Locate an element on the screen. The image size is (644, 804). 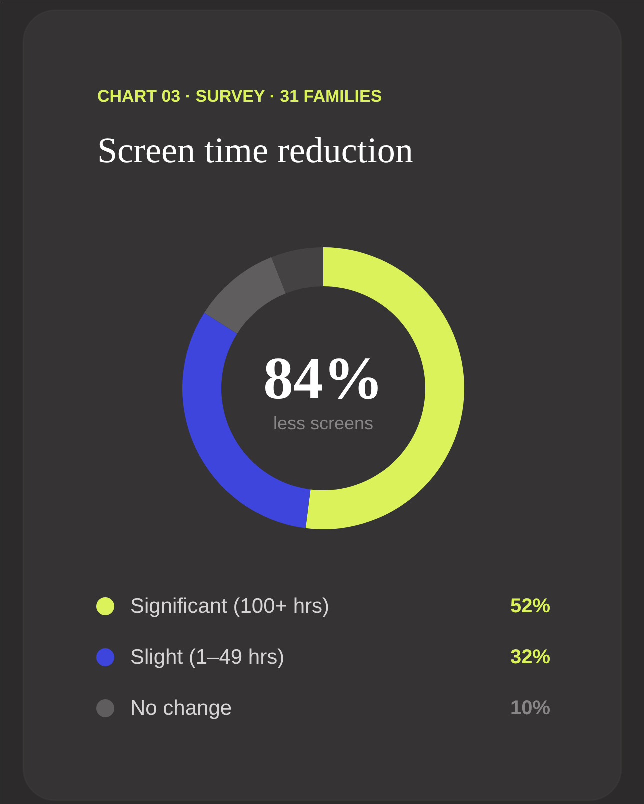
data-label: 32% is located at coordinates (530, 657).